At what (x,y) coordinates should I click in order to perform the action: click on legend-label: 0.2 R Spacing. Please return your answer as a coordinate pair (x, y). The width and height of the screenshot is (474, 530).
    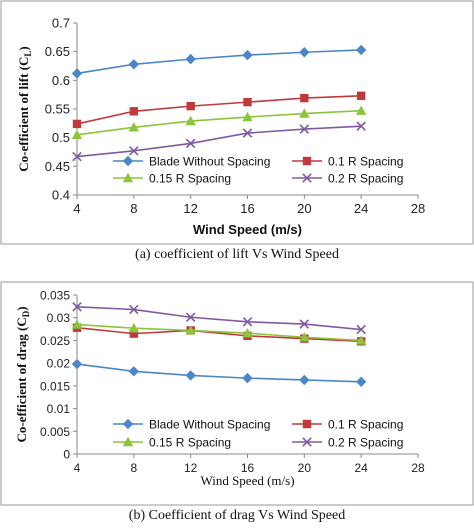
    Looking at the image, I should click on (365, 443).